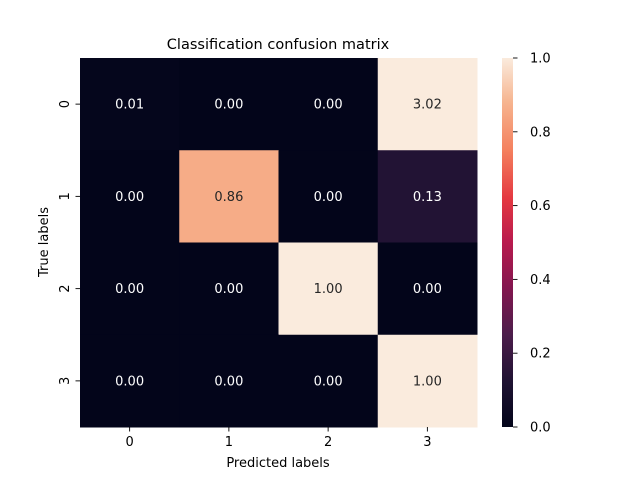  Describe the element at coordinates (328, 442) in the screenshot. I see `x-tick-label-2: 2` at that location.